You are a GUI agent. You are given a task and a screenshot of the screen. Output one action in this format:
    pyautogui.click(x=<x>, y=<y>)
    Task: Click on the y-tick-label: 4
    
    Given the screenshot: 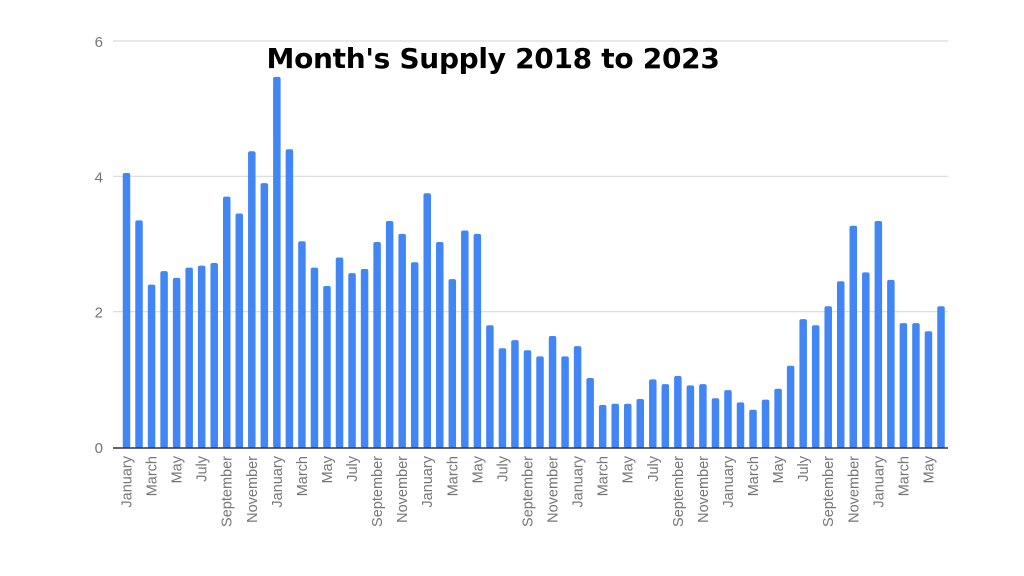 What is the action you would take?
    pyautogui.click(x=99, y=177)
    